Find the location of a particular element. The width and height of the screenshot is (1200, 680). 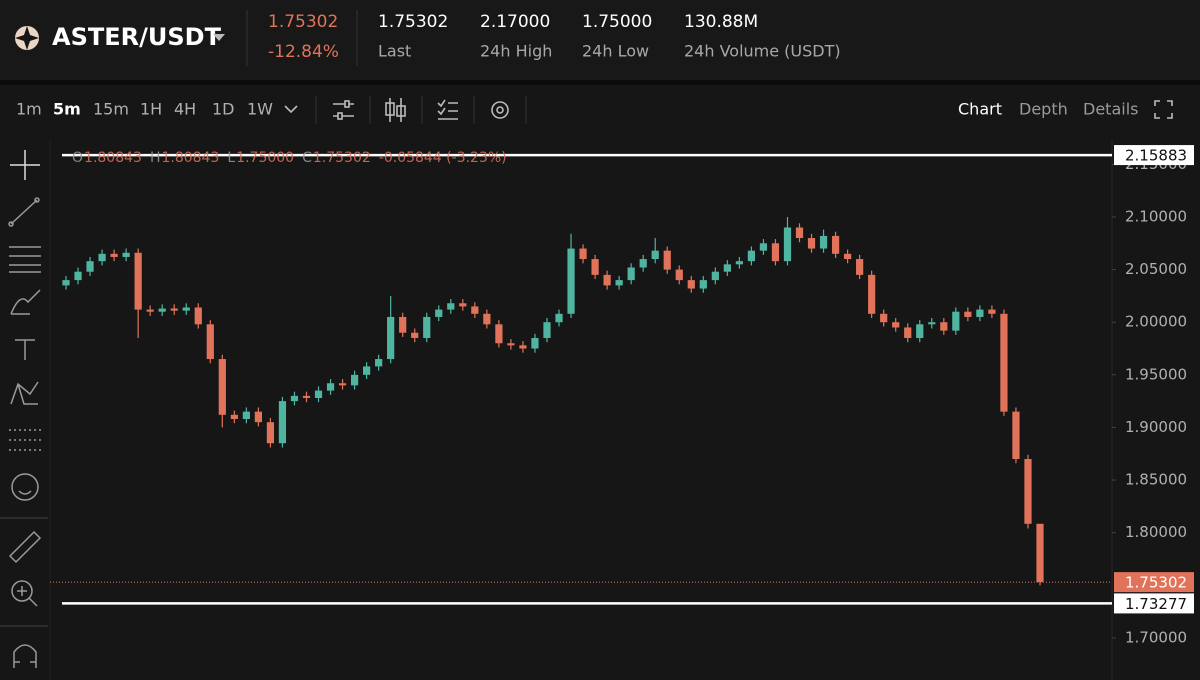

trendline-tool is located at coordinates (24, 212).